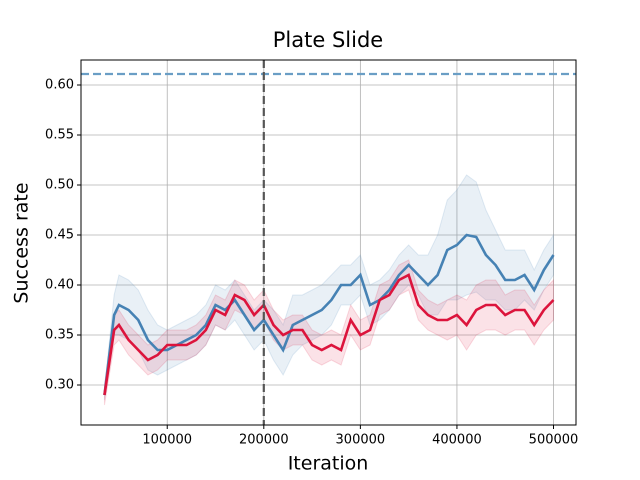 Image resolution: width=640 pixels, height=480 pixels. Describe the element at coordinates (457, 440) in the screenshot. I see `x-tick-label: 400000` at that location.